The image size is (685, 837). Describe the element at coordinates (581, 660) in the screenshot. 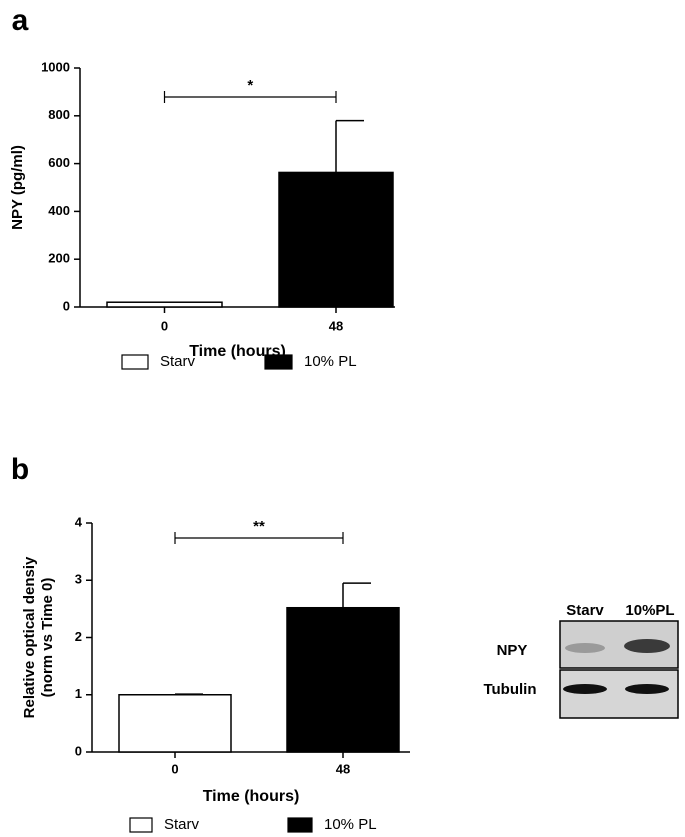

I see `western-blot: Starv 10%PL NPY Tubulin` at that location.